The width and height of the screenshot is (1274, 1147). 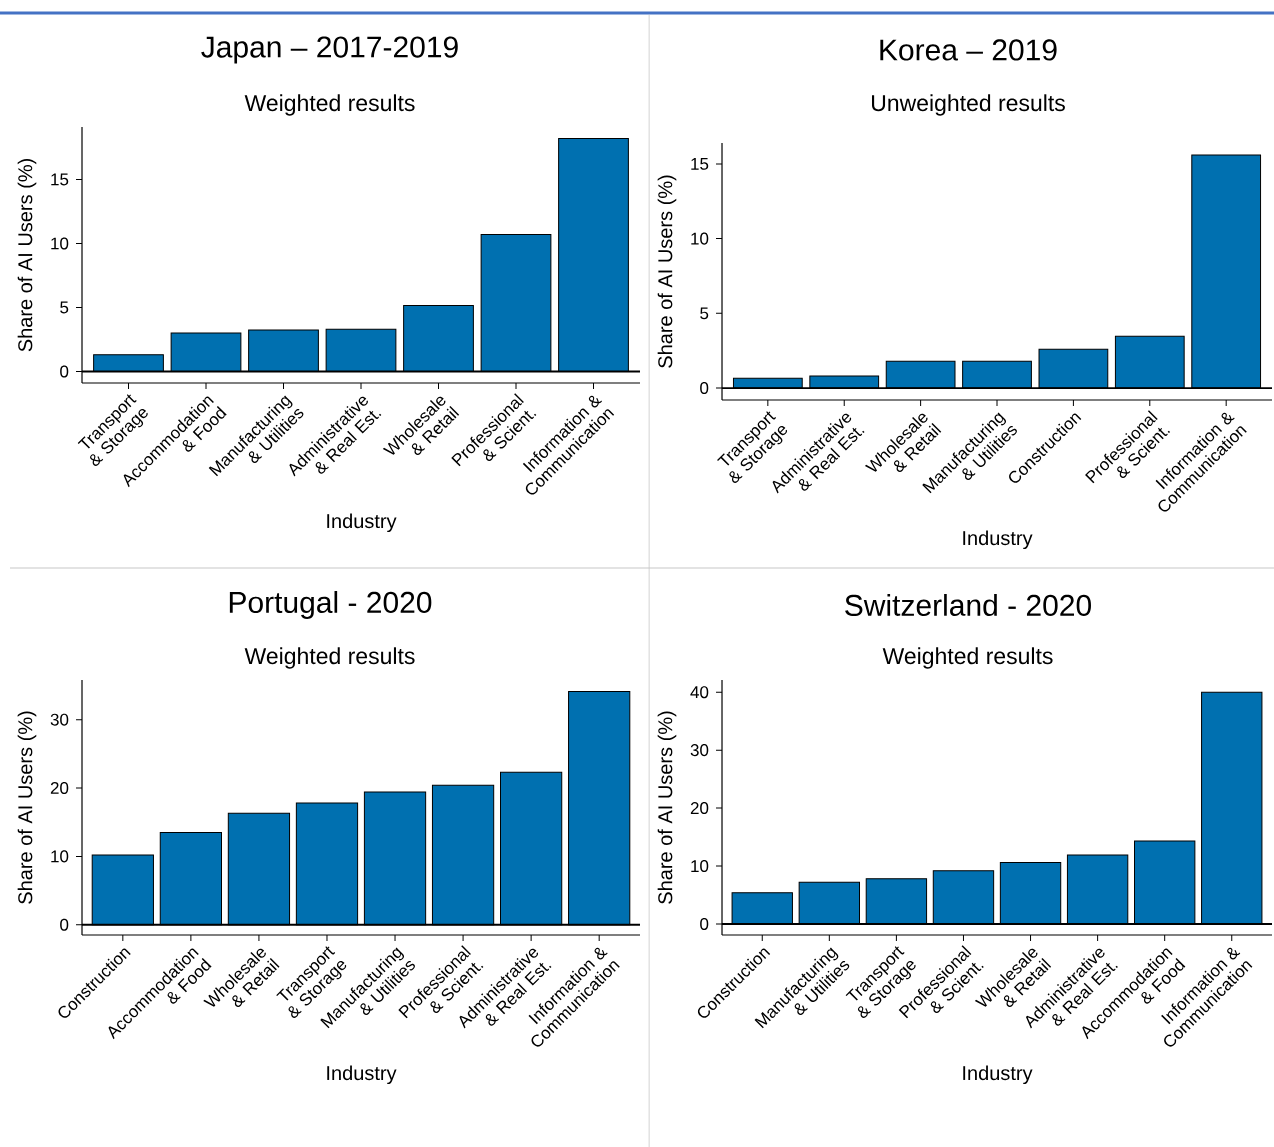 I want to click on chart-title: Portugal - 2020, so click(x=330, y=605).